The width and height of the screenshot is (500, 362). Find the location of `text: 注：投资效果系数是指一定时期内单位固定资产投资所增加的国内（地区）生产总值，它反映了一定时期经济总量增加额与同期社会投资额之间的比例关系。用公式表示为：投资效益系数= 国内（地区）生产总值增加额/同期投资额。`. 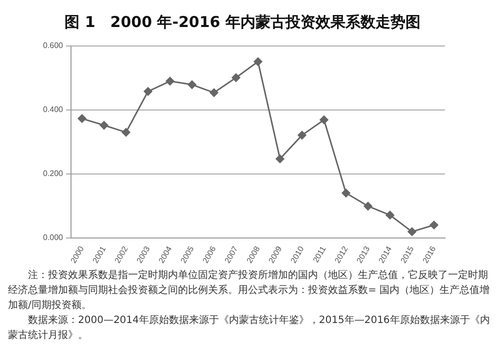

text: 注：投资效果系数是指一定时期内单位固定资产投资所增加的国内（地区）生产总值，它反映了一定时期经济总量增加额与同期社会投资额之间的比例关系。用公式表示为：投资效益系数= 国内（地区）生产总值增加额/同期投资额。 is located at coordinates (249, 290).